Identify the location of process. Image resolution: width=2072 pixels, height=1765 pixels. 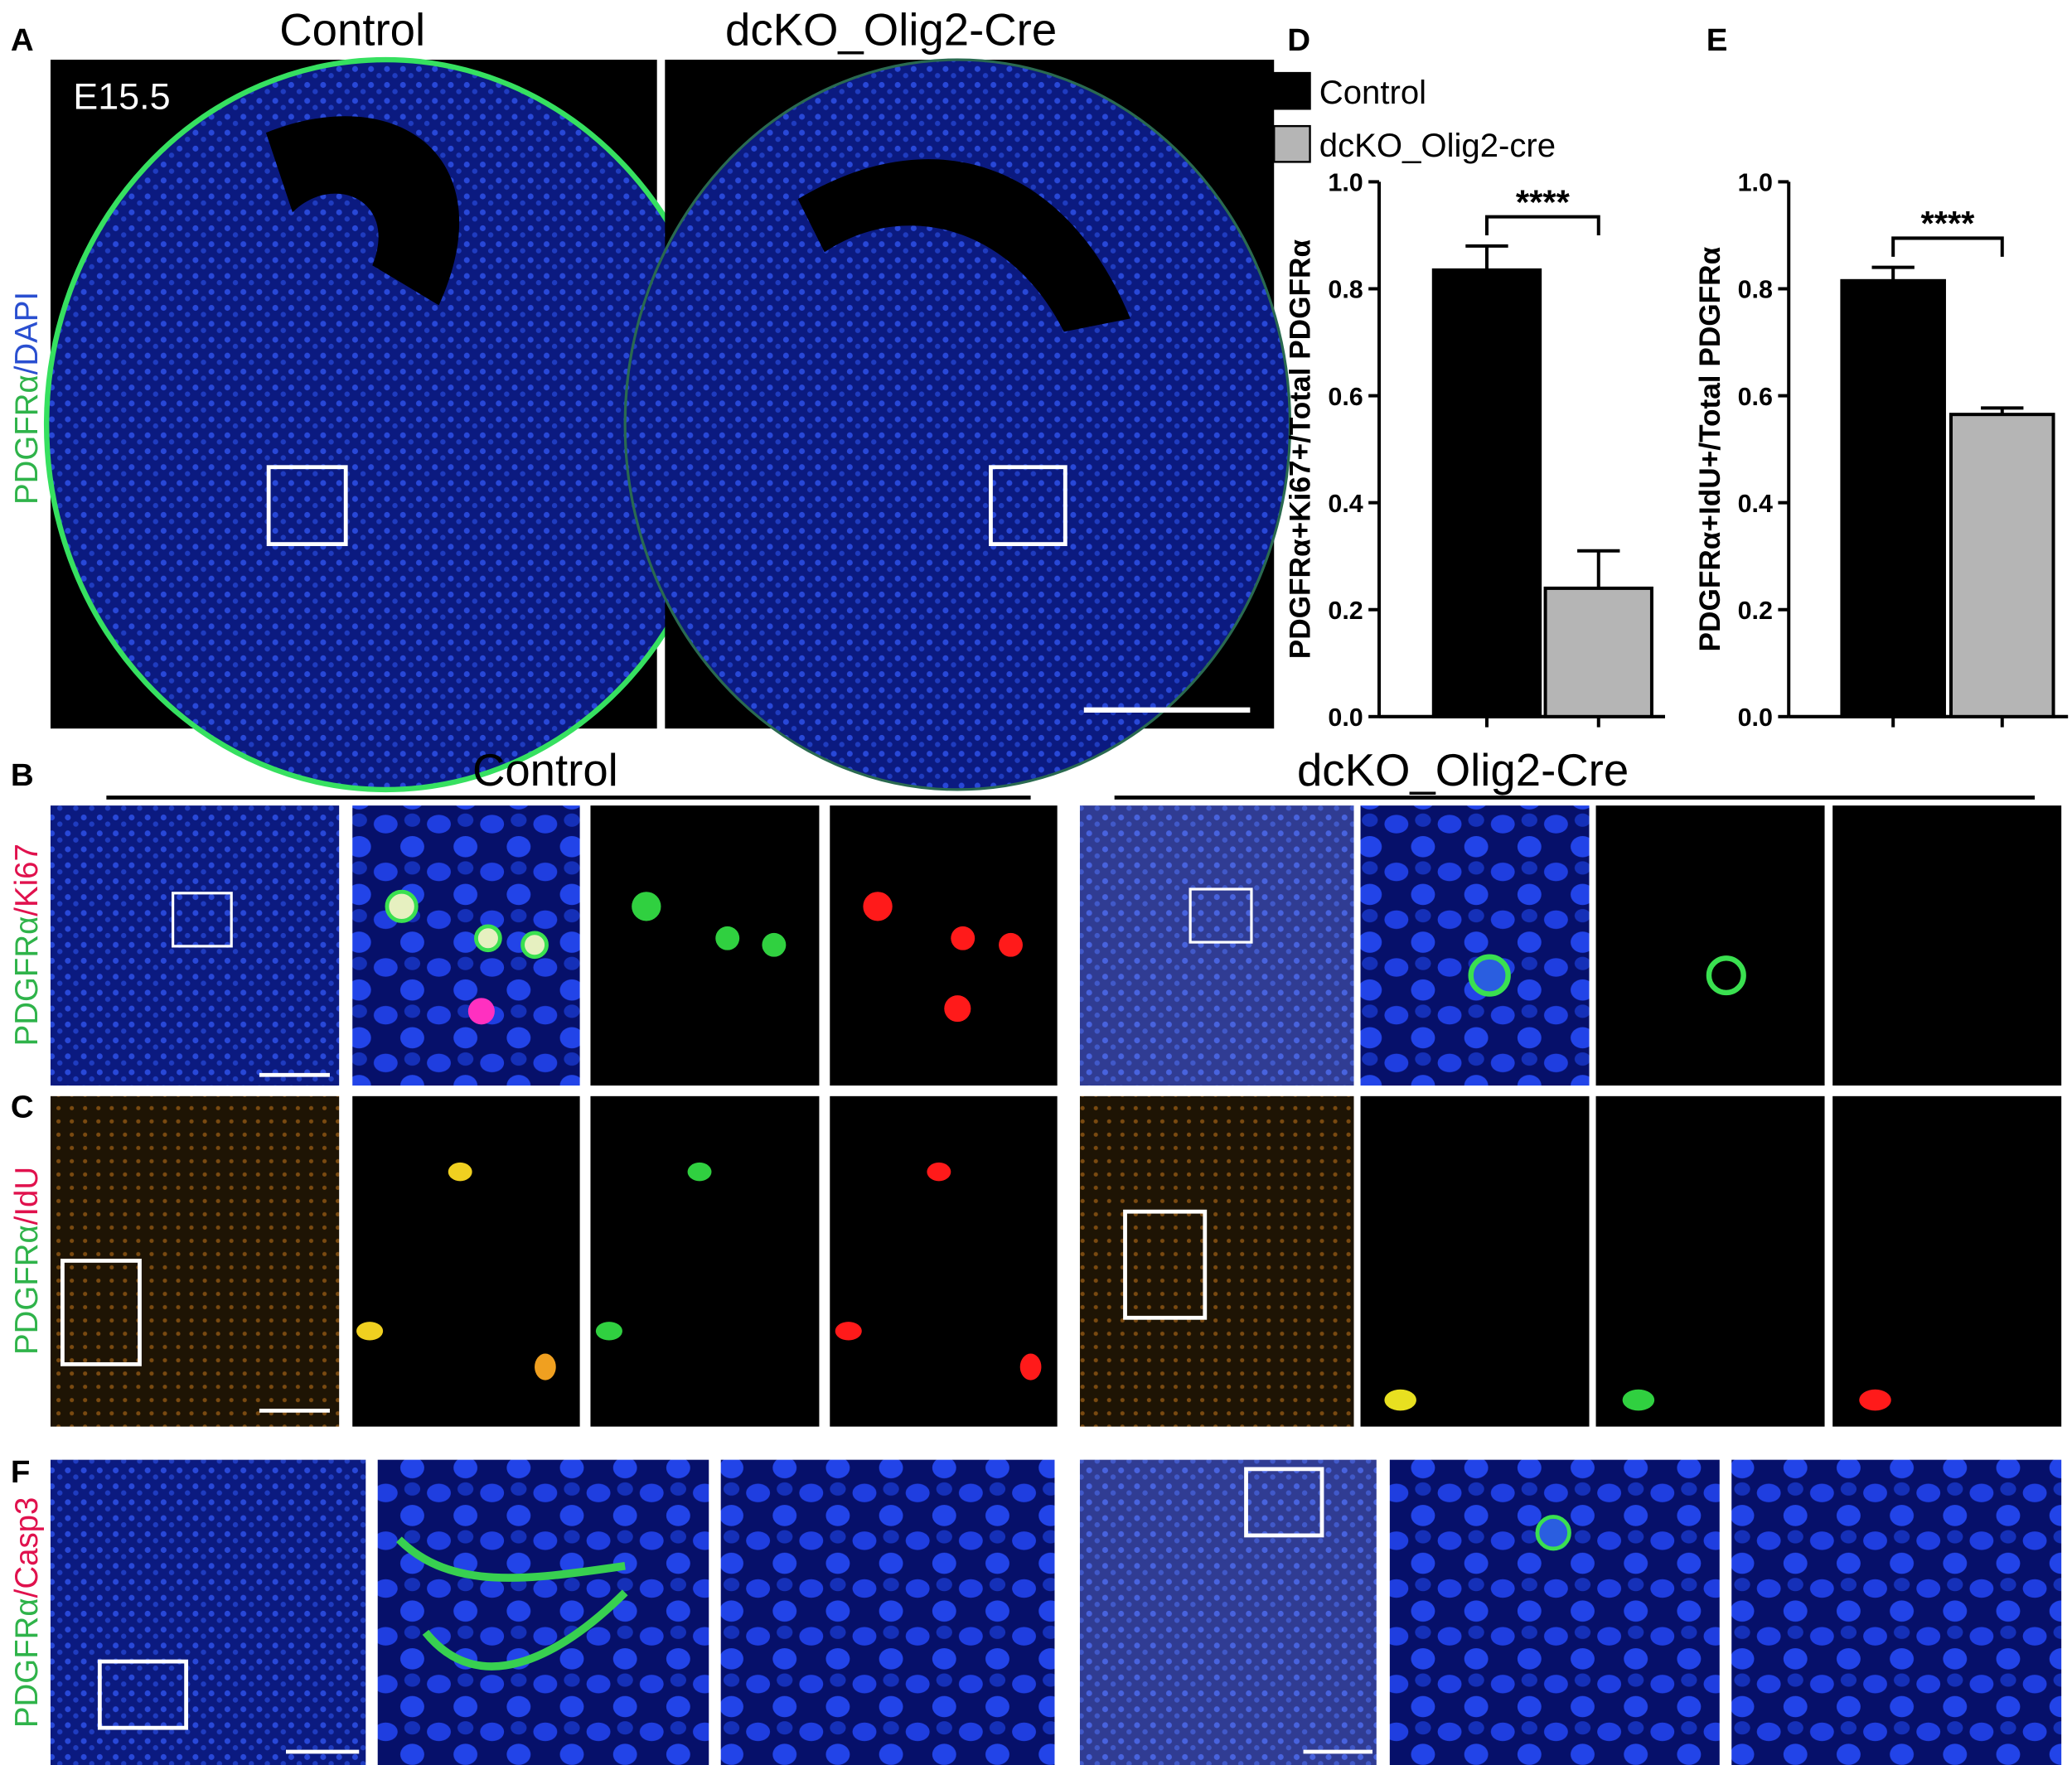
(511, 1603).